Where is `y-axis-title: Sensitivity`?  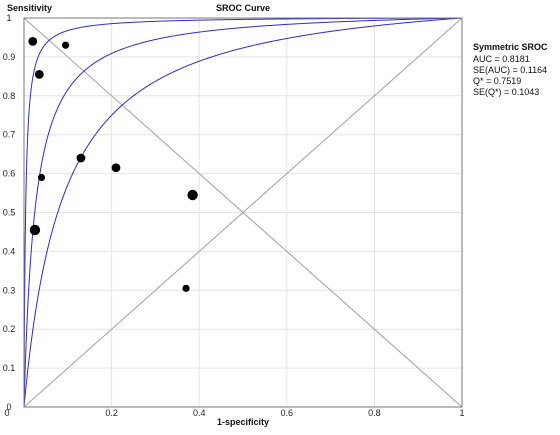 y-axis-title: Sensitivity is located at coordinates (29, 8).